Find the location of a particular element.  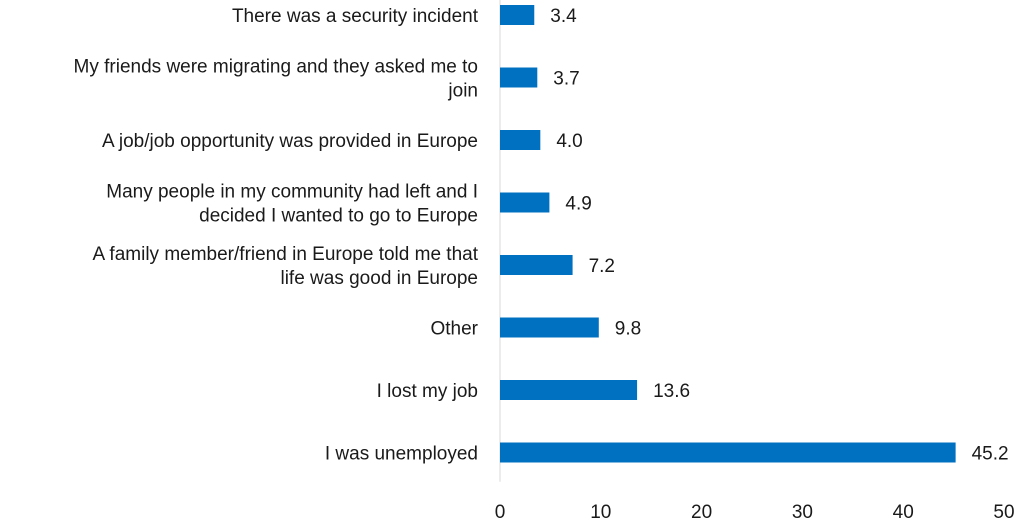

category-label-line: decided I wanted to go to Europe is located at coordinates (338, 216).